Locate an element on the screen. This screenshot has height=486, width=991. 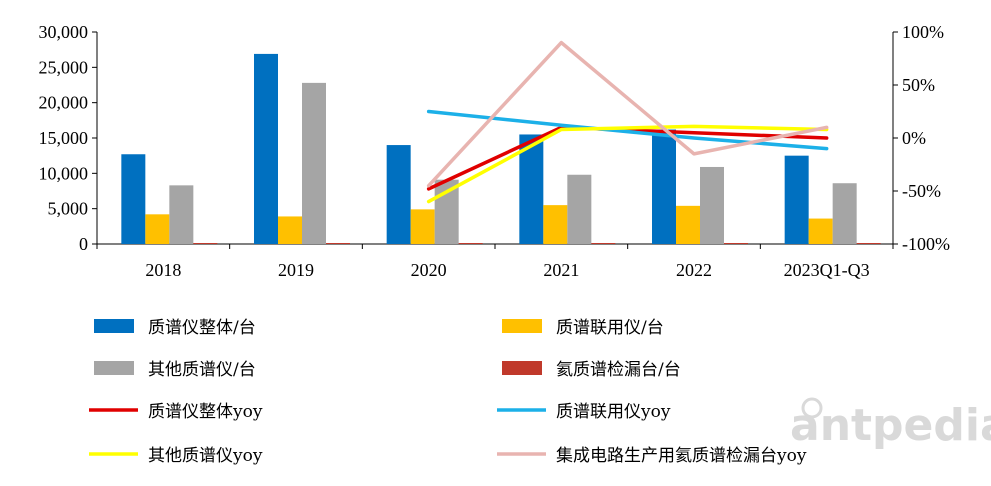
yoy-lines is located at coordinates (627, 122).